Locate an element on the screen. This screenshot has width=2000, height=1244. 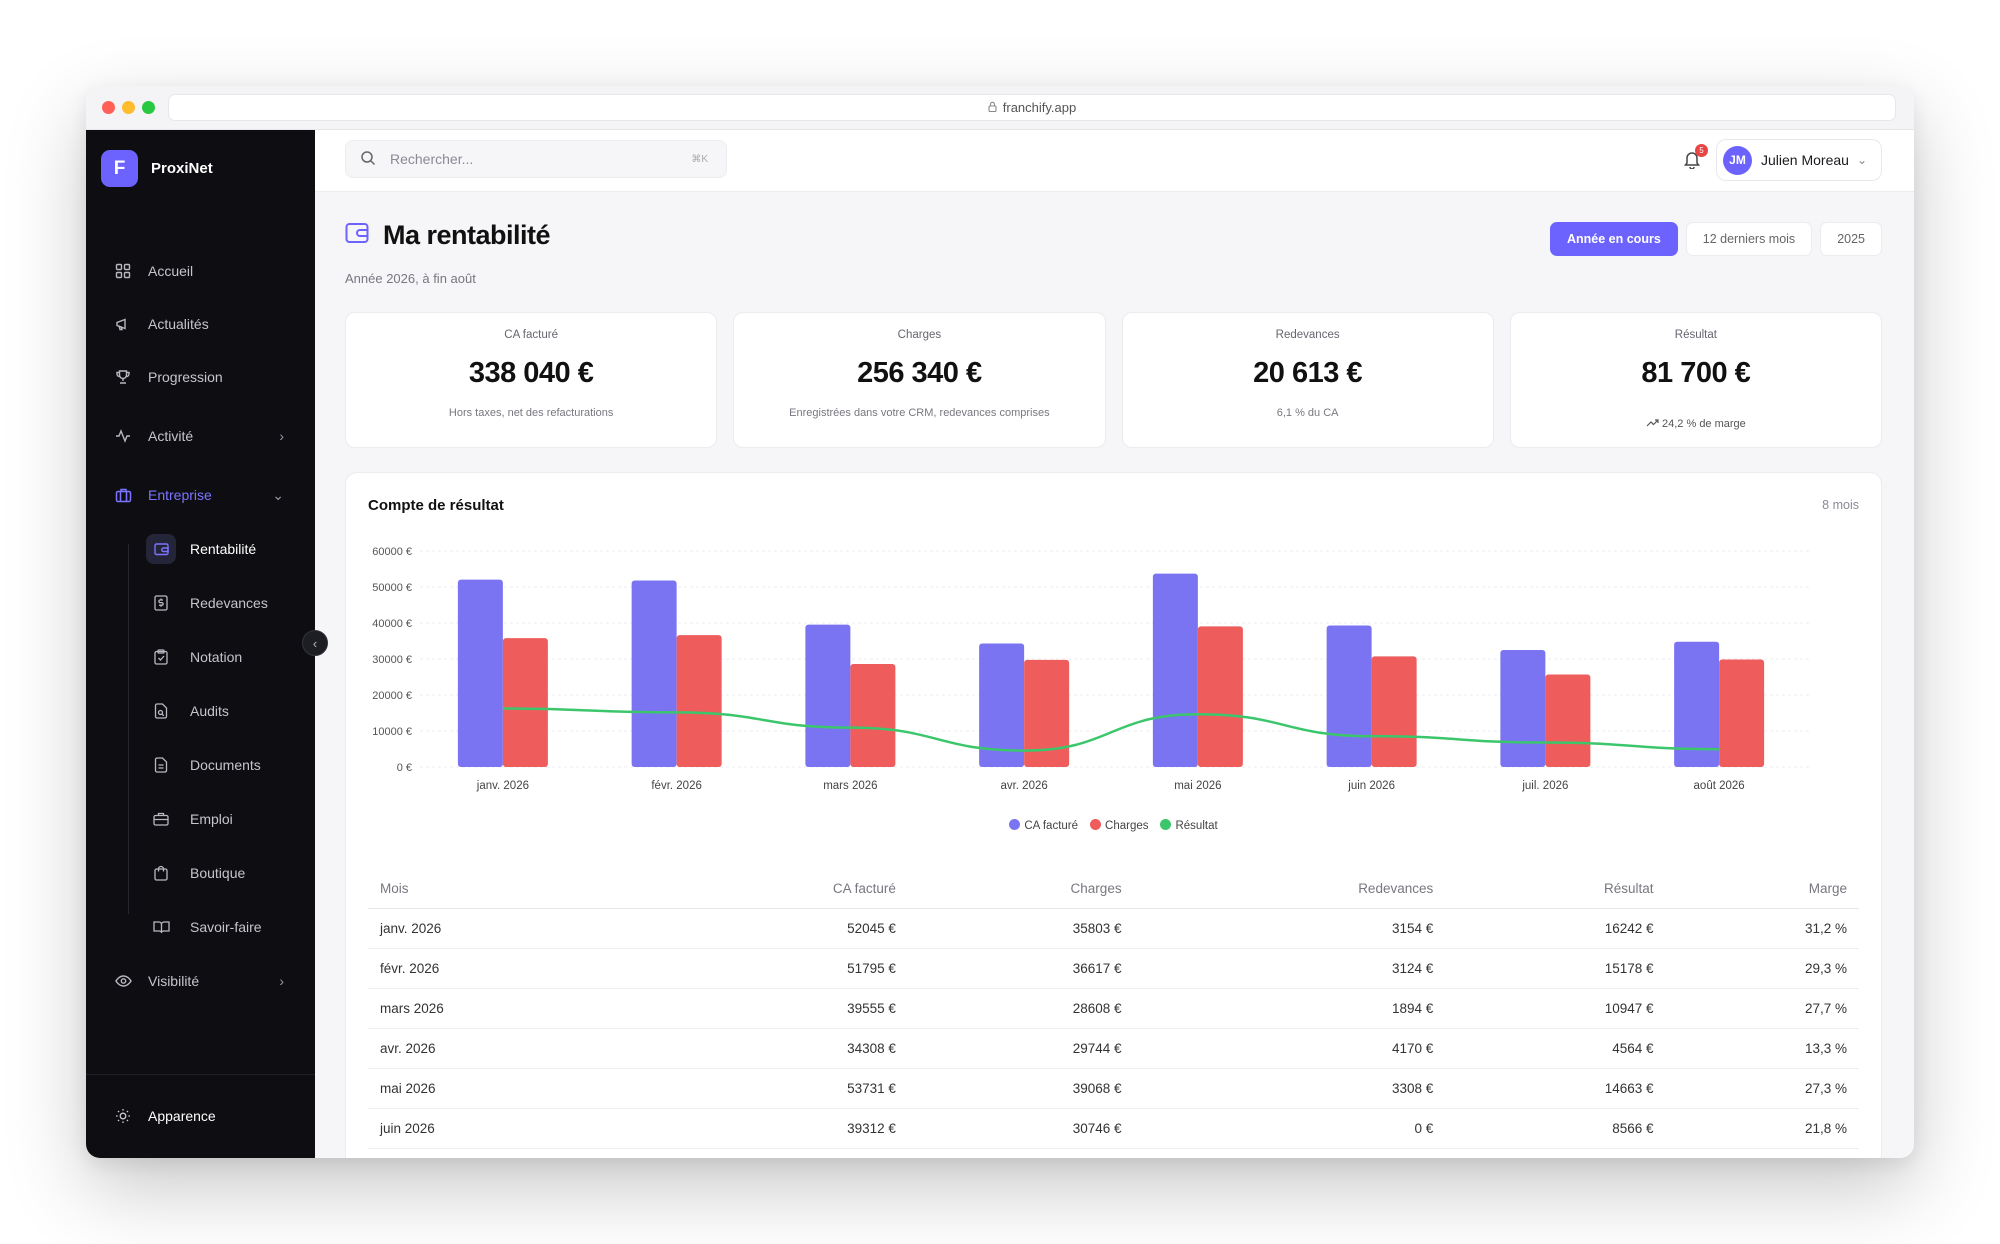
sidebar-footer: Apparence is located at coordinates (200, 1116).